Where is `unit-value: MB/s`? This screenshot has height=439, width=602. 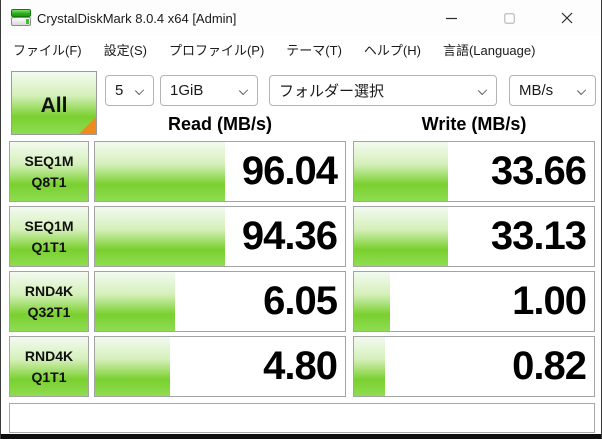 unit-value: MB/s is located at coordinates (536, 90).